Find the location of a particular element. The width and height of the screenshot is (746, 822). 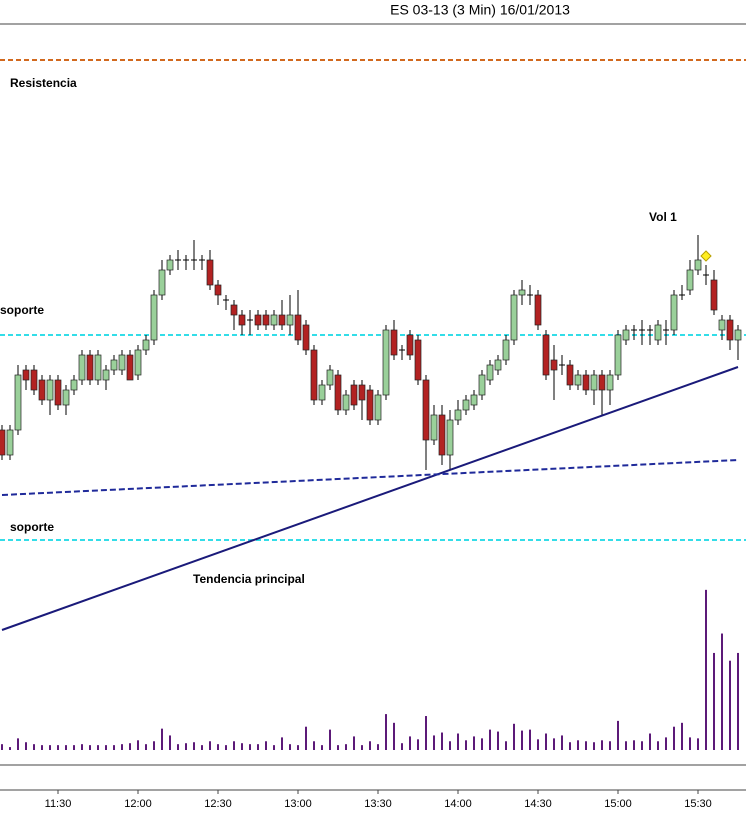

level-label: Resistencia is located at coordinates (43, 83).